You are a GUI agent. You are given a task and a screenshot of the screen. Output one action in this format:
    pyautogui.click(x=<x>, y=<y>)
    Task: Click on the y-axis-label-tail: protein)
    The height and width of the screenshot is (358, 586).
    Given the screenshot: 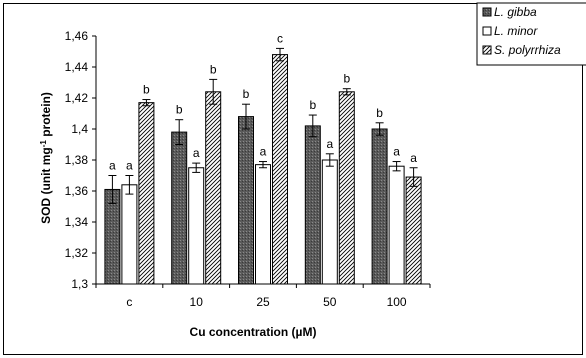 What is the action you would take?
    pyautogui.click(x=46, y=116)
    